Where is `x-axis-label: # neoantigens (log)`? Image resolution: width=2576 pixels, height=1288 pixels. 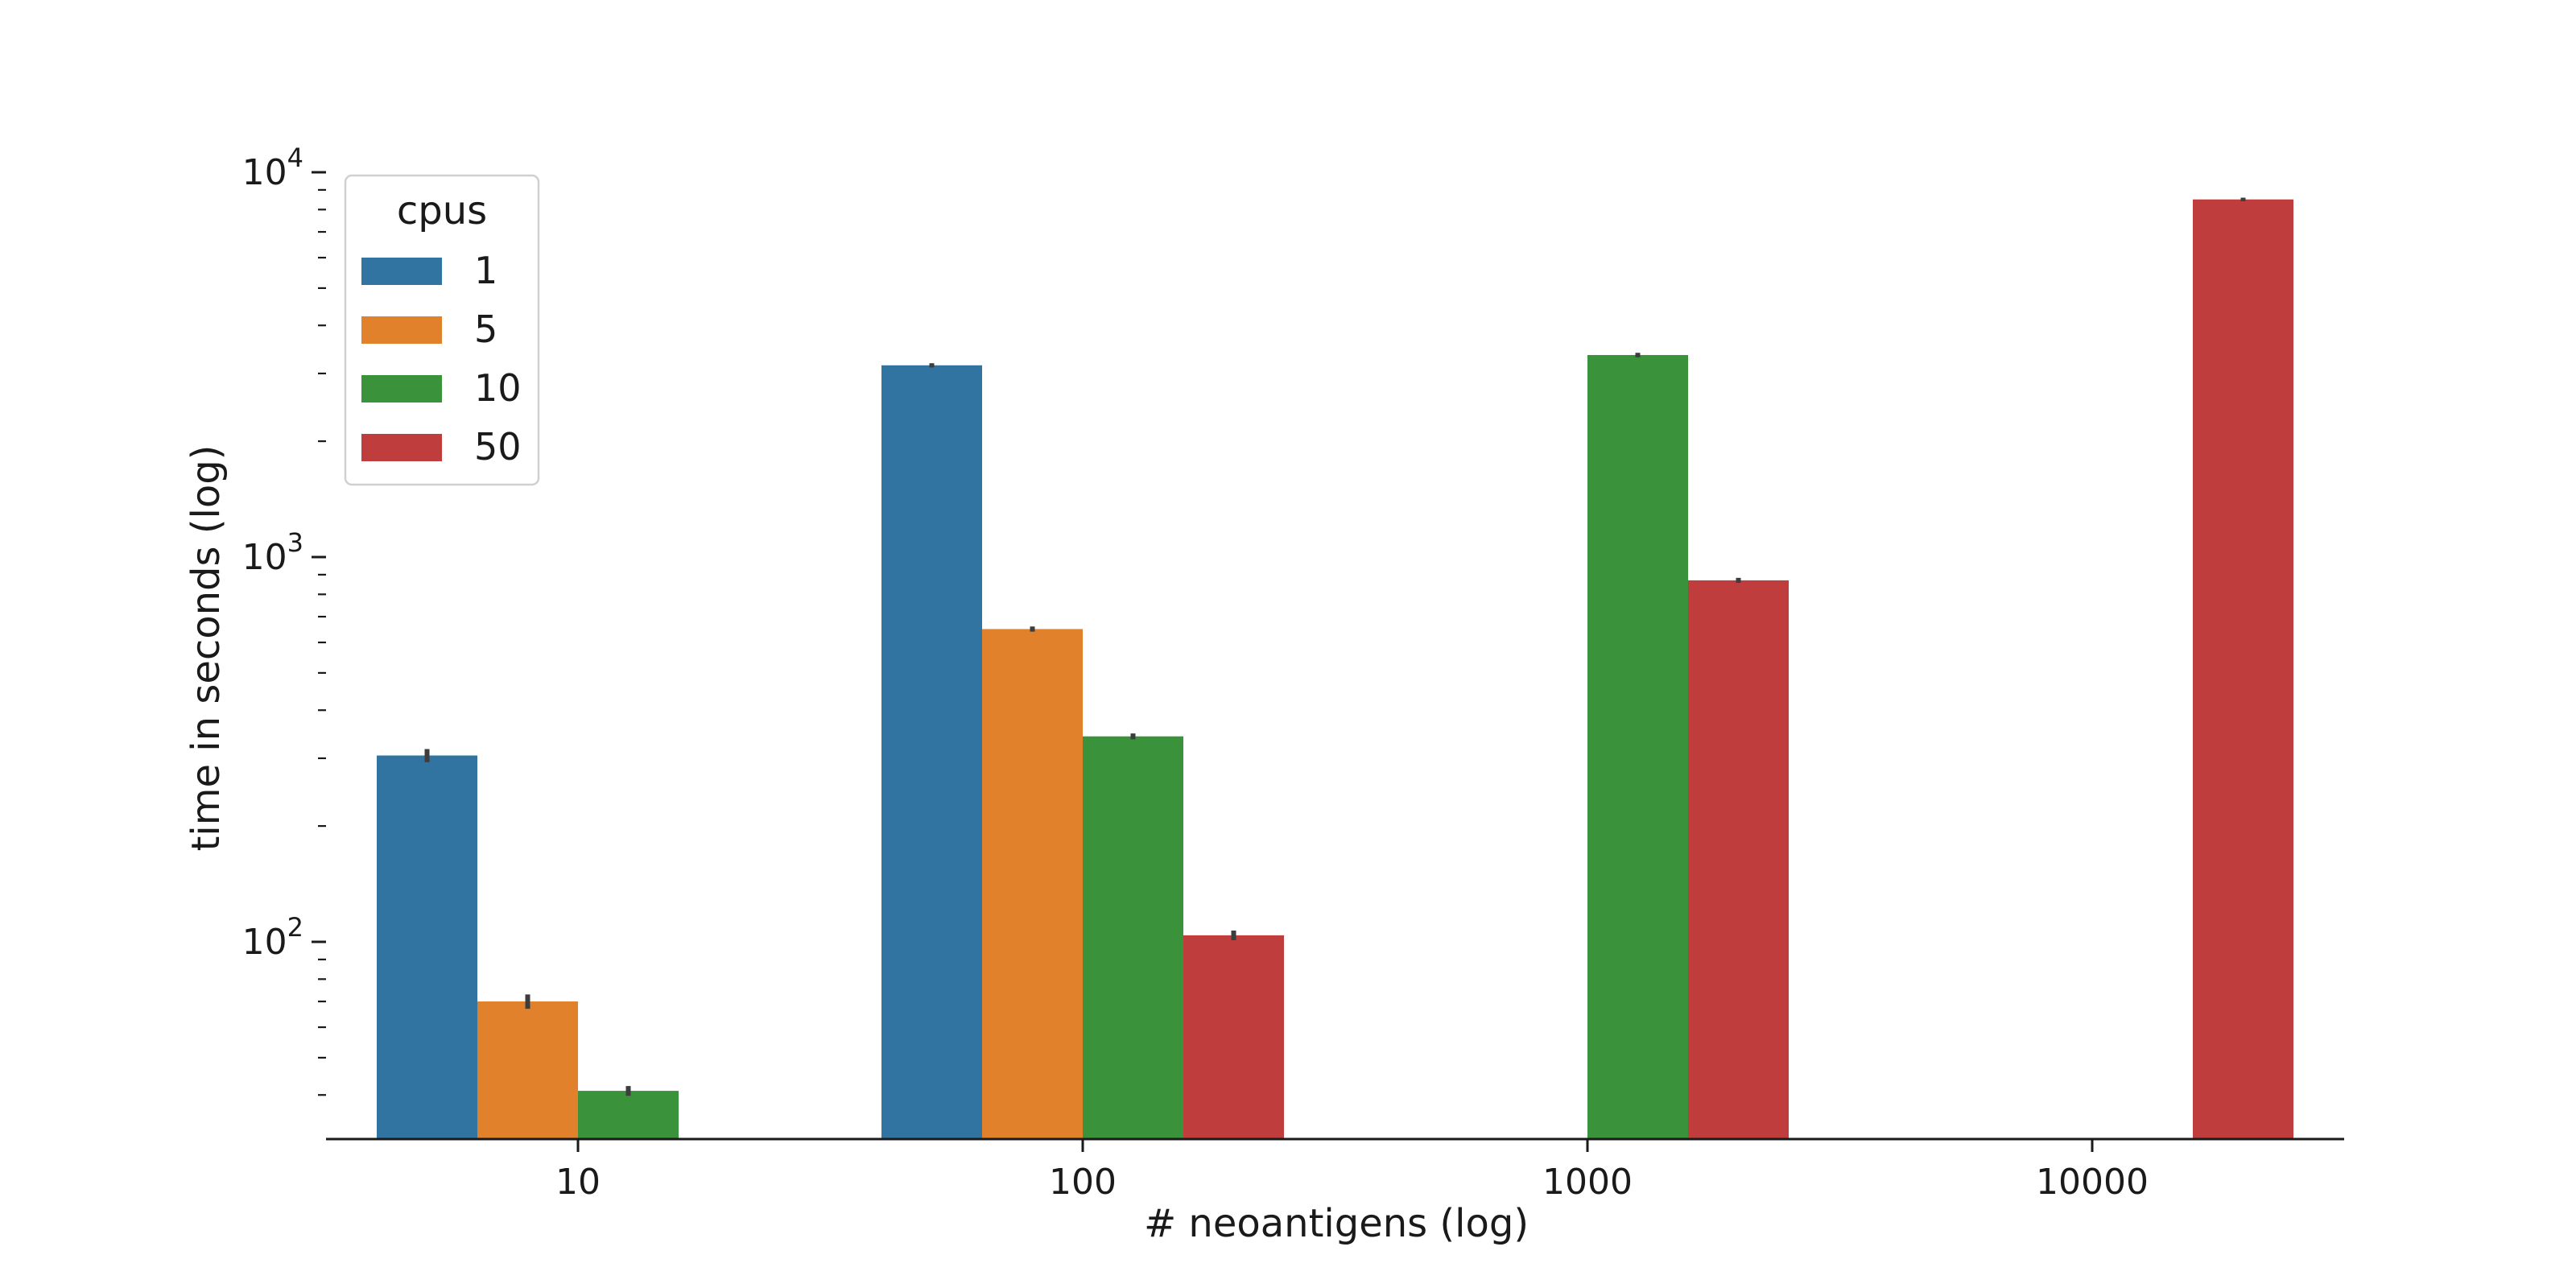
x-axis-label: # neoantigens (log) is located at coordinates (1336, 1223).